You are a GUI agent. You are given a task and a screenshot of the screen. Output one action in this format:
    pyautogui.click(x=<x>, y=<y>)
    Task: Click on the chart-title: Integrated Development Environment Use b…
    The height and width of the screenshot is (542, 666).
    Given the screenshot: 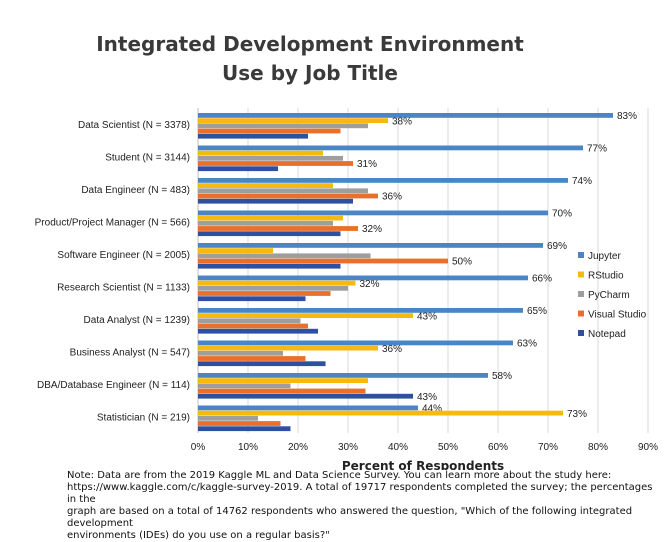 What is the action you would take?
    pyautogui.click(x=310, y=59)
    